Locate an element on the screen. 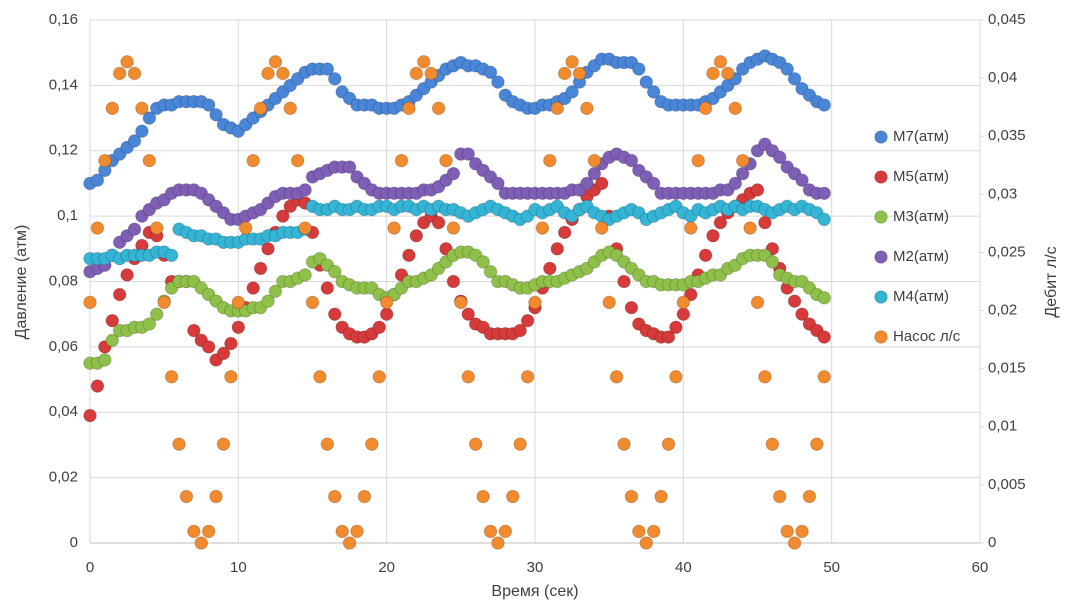 This screenshot has width=1070, height=609. y-axis-title: Давление (атм) is located at coordinates (21, 282).